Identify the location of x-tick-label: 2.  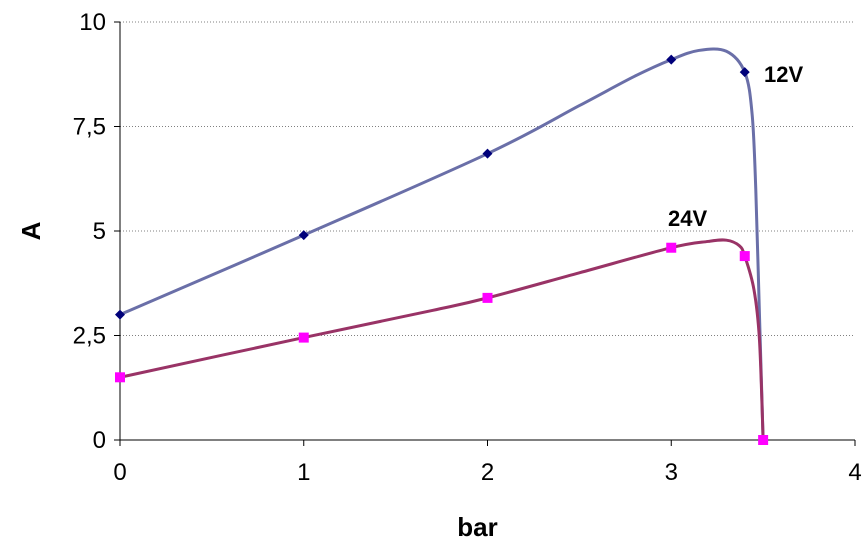
(487, 472).